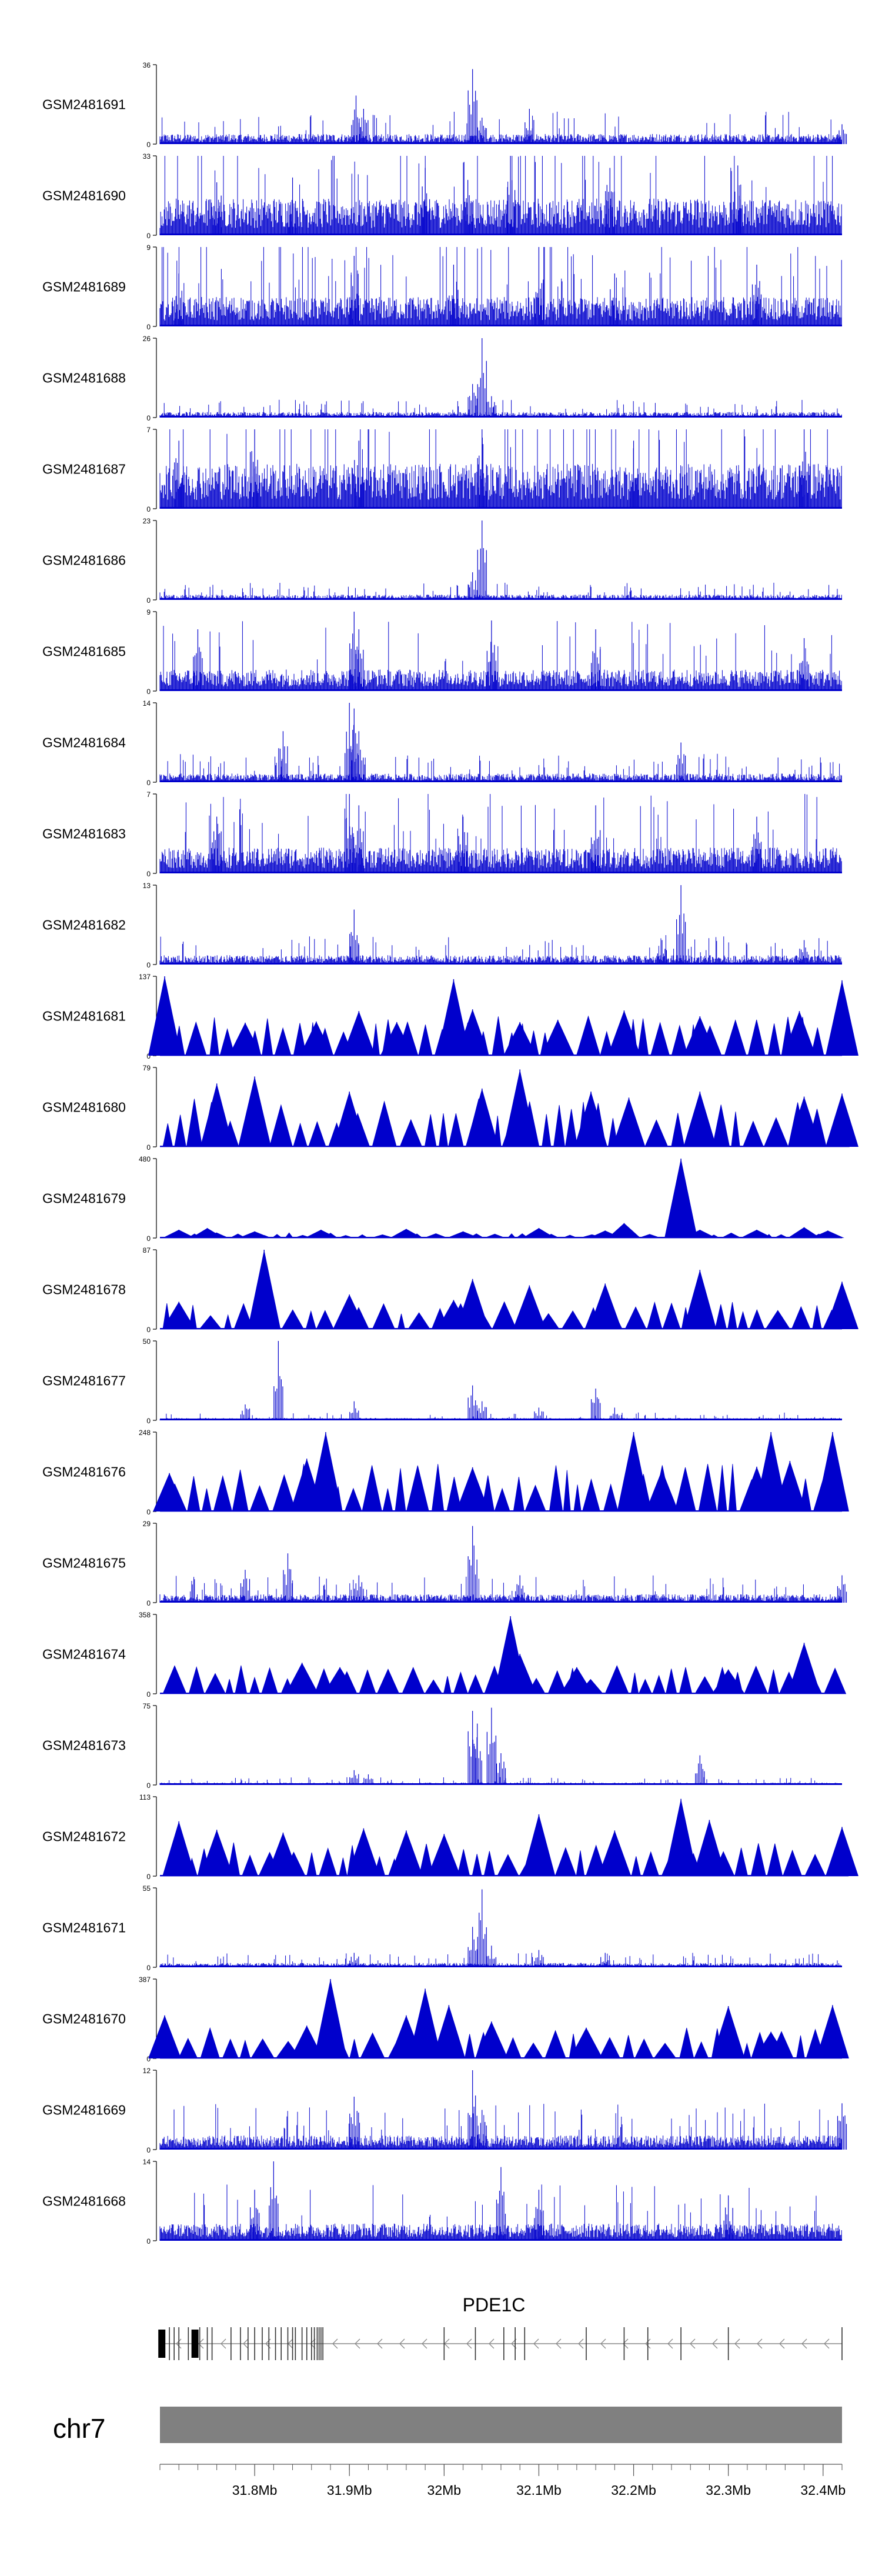 The height and width of the screenshot is (2576, 882). Describe the element at coordinates (442, 1381) in the screenshot. I see `track-GSM2481677: GSM2481677 50 0` at that location.